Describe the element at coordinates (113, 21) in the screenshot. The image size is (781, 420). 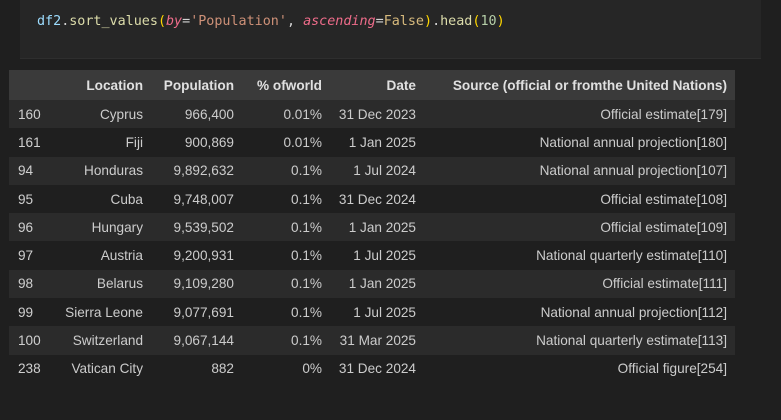
I see `code-method-sort-values: sort_values` at that location.